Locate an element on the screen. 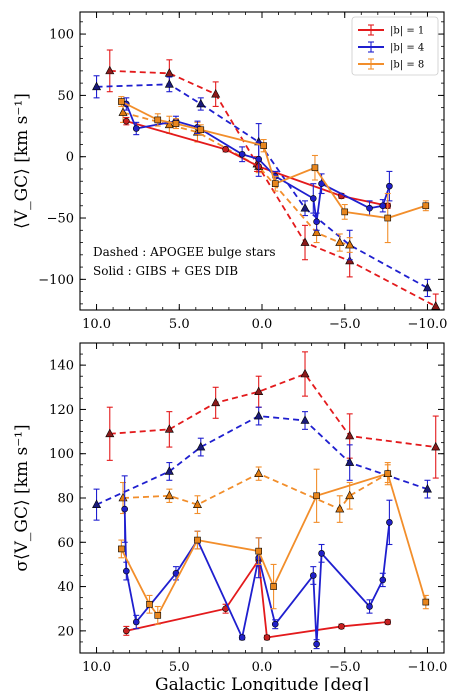 This screenshot has width=458, height=691. y-axis-label: σ⟨V_GC⟩ [km s⁻¹] is located at coordinates (22, 497).